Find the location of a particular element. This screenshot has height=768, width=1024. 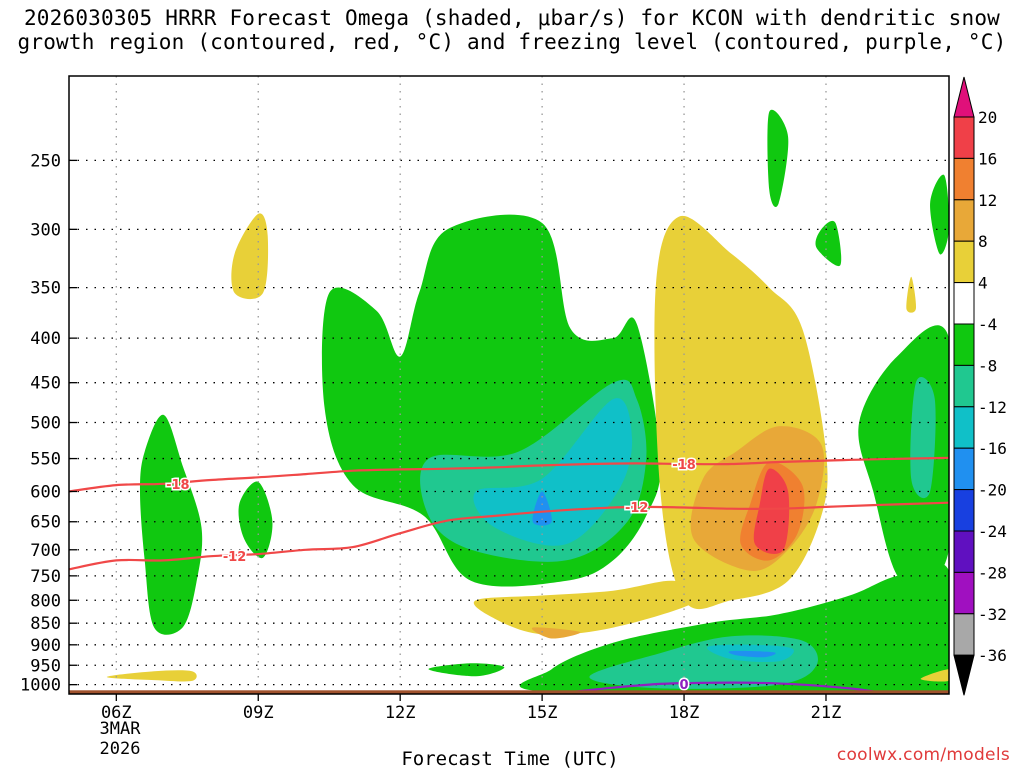

time-tick-label-12Z: 12Z is located at coordinates (400, 713).